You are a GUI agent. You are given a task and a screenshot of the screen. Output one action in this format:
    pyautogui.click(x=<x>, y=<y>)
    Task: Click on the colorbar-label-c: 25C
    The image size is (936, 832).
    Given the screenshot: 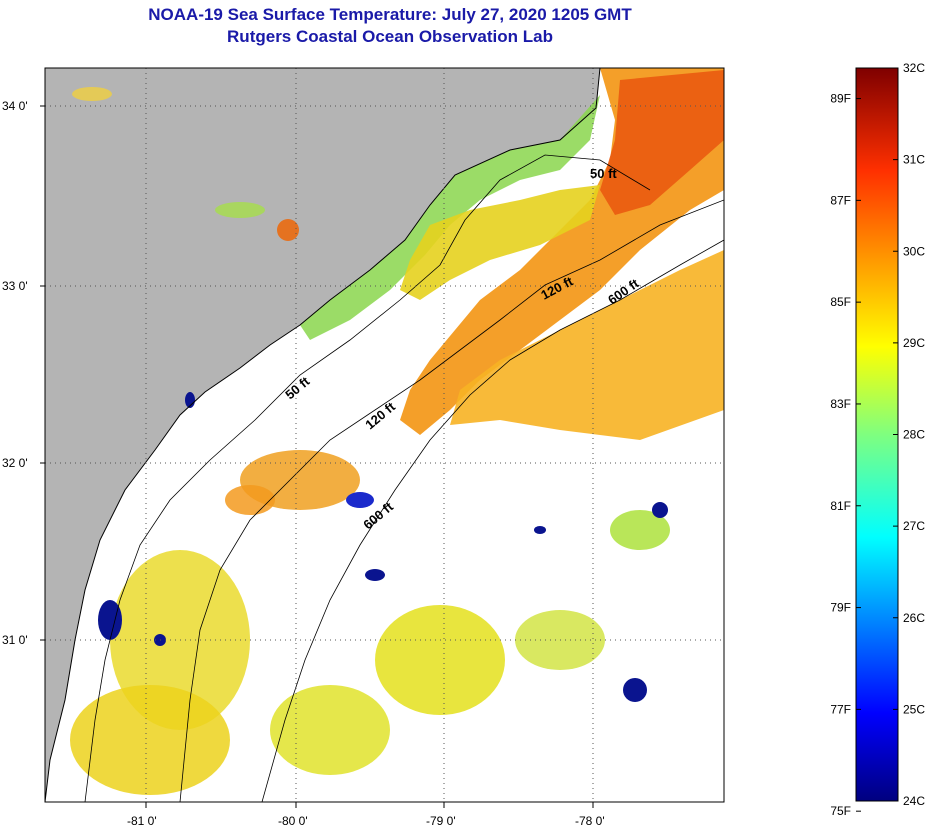 What is the action you would take?
    pyautogui.click(x=914, y=709)
    